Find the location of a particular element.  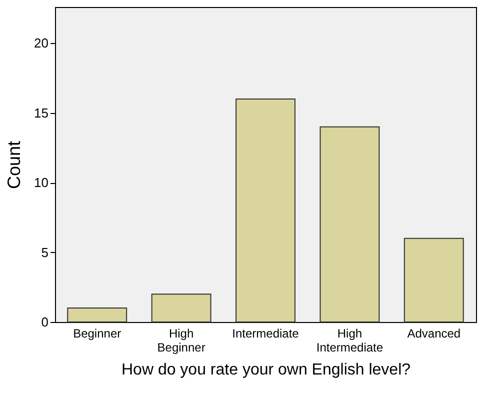

x-axis-title: How do you rate your own English level? is located at coordinates (266, 370).